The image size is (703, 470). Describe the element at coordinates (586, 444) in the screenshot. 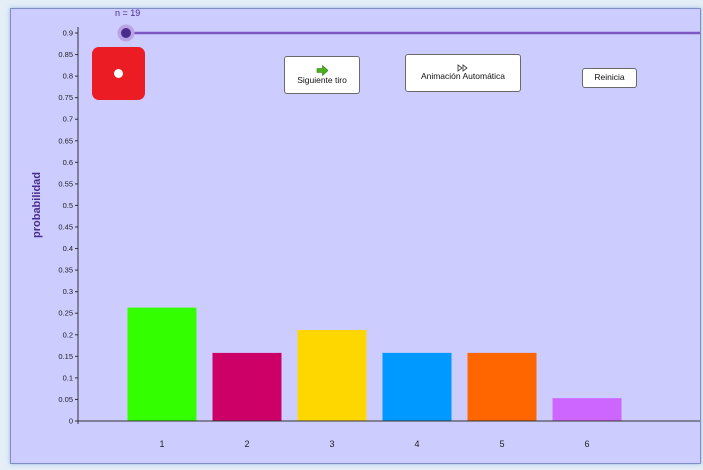

I see `x-tick-label: 6` at that location.